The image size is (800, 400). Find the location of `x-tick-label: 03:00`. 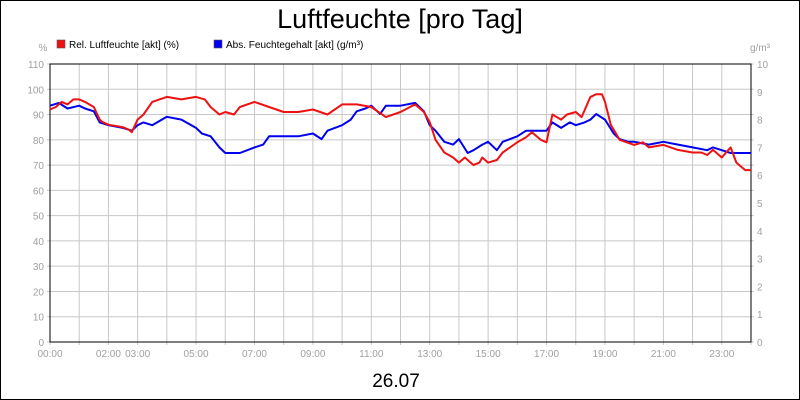

x-tick-label: 03:00 is located at coordinates (137, 354).